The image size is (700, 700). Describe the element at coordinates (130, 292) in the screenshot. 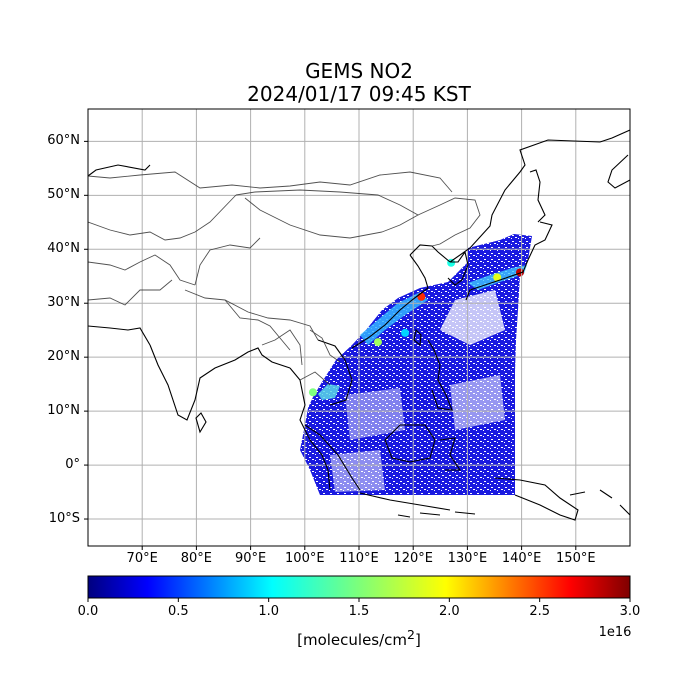

I see `border-afghan-pak` at that location.